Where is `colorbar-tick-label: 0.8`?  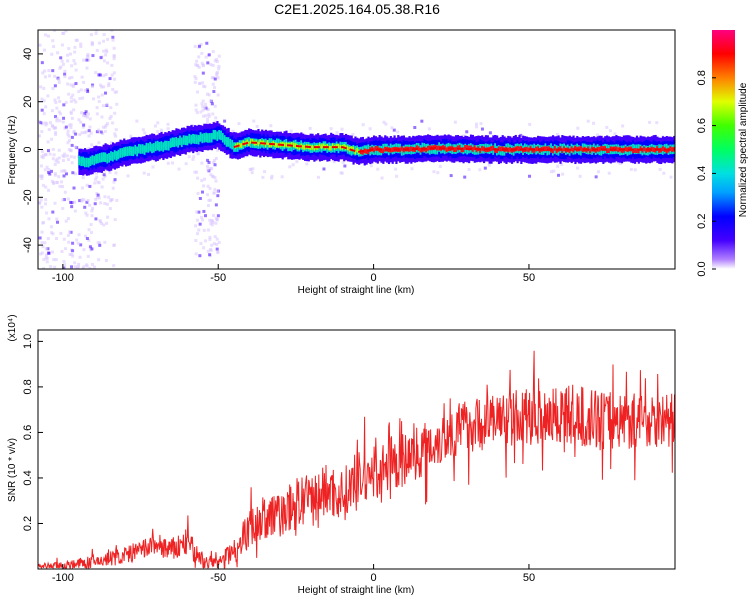 colorbar-tick-label: 0.8 is located at coordinates (702, 77).